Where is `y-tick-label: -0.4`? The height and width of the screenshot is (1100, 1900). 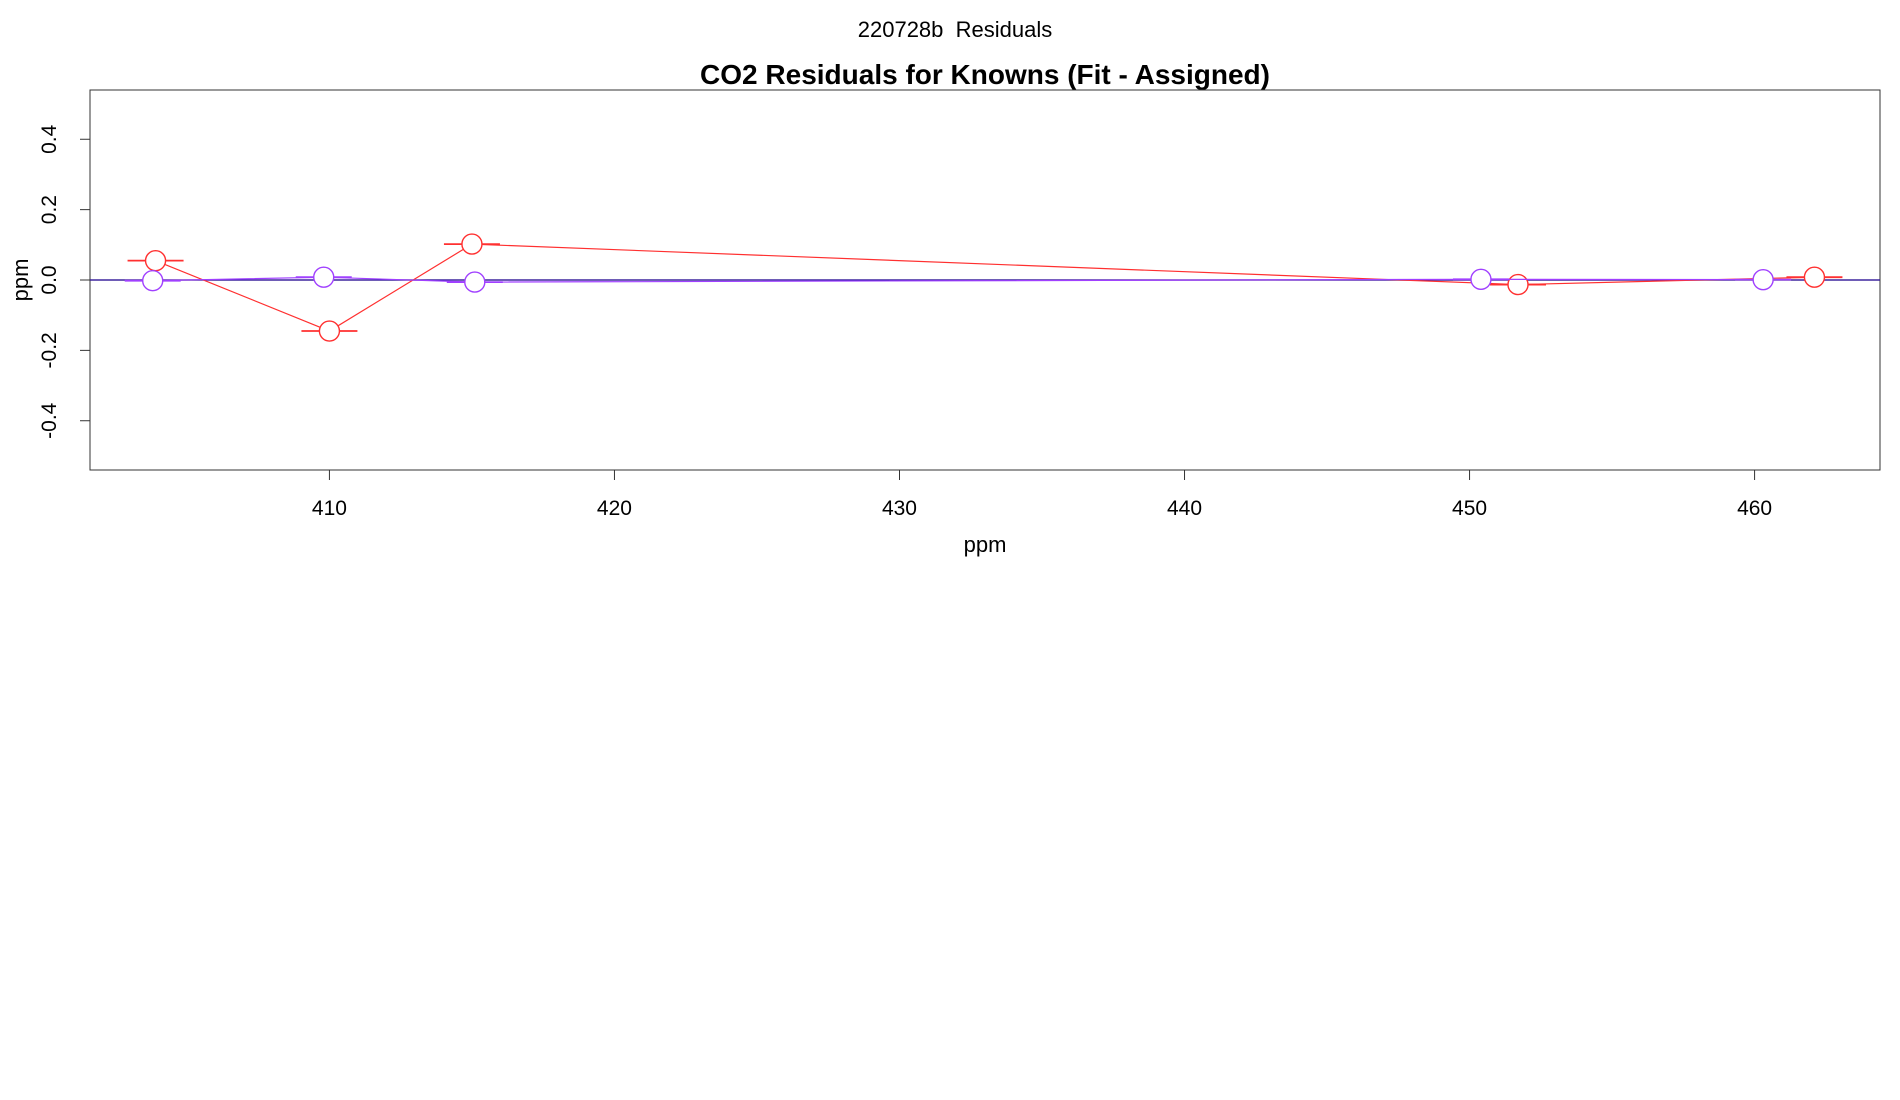 y-tick-label: -0.4 is located at coordinates (49, 420).